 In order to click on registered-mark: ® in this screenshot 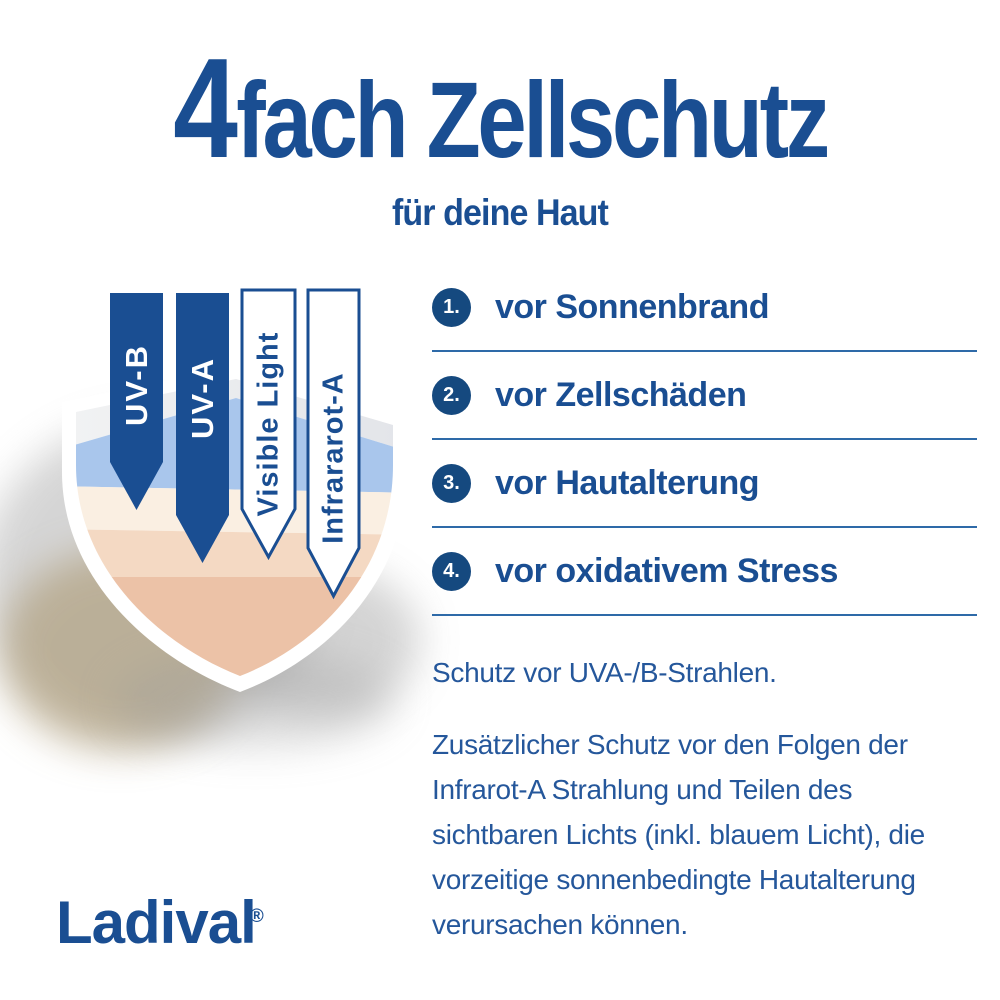, I will do `click(256, 916)`.